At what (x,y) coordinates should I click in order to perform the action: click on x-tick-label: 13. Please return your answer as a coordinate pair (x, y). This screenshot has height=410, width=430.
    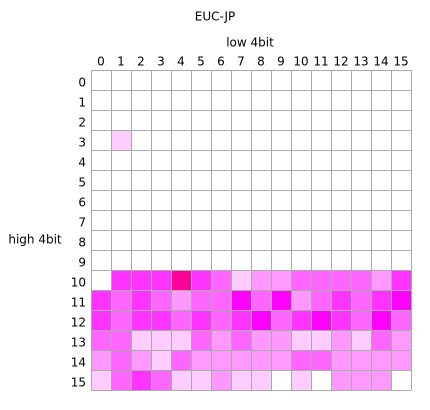
    Looking at the image, I should click on (360, 62).